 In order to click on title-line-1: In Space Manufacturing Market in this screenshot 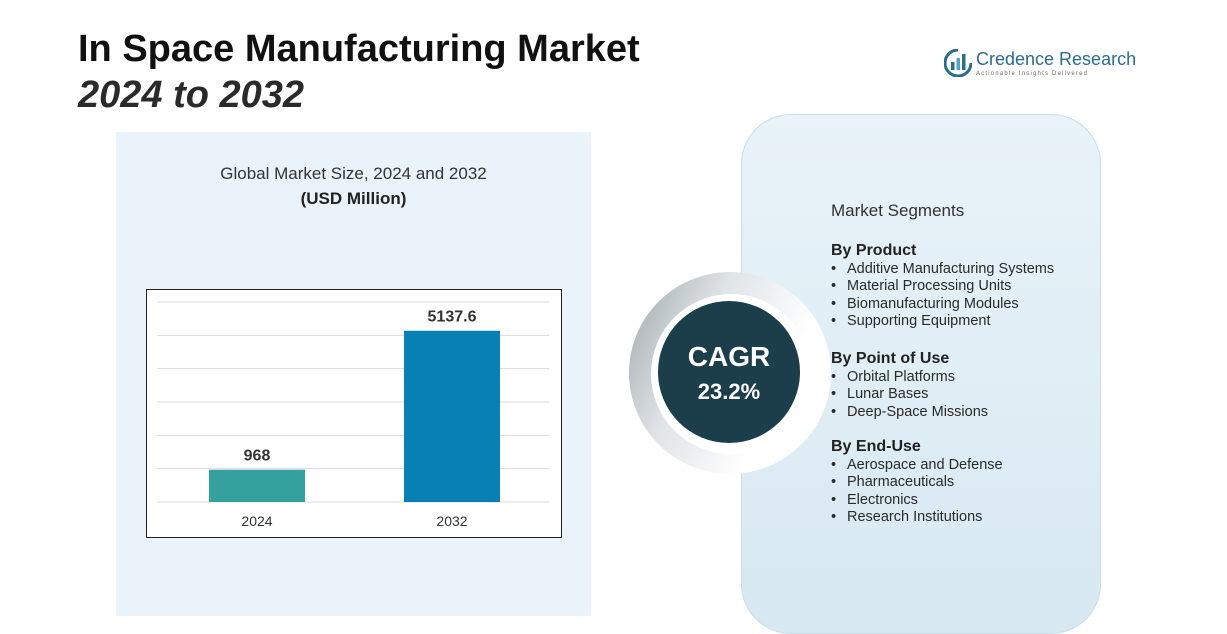, I will do `click(359, 49)`.